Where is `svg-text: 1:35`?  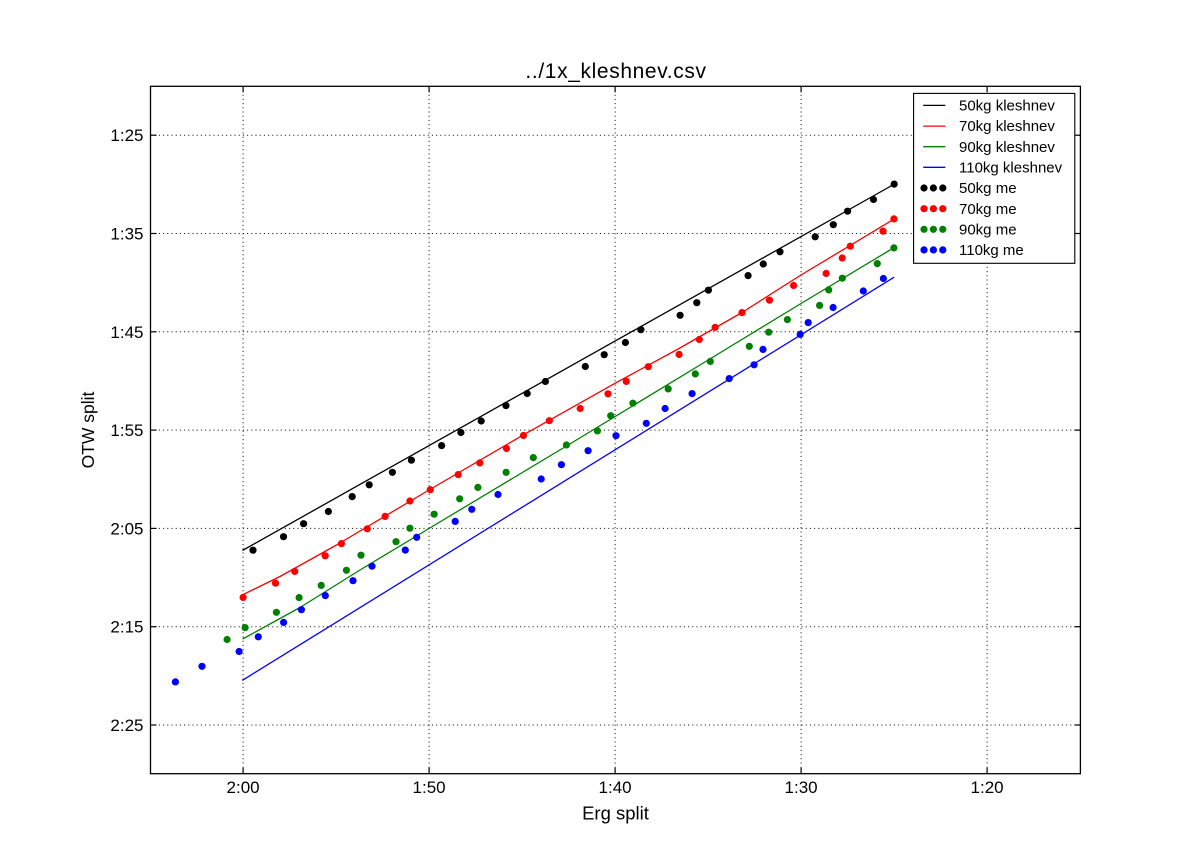
svg-text: 1:35 is located at coordinates (126, 234).